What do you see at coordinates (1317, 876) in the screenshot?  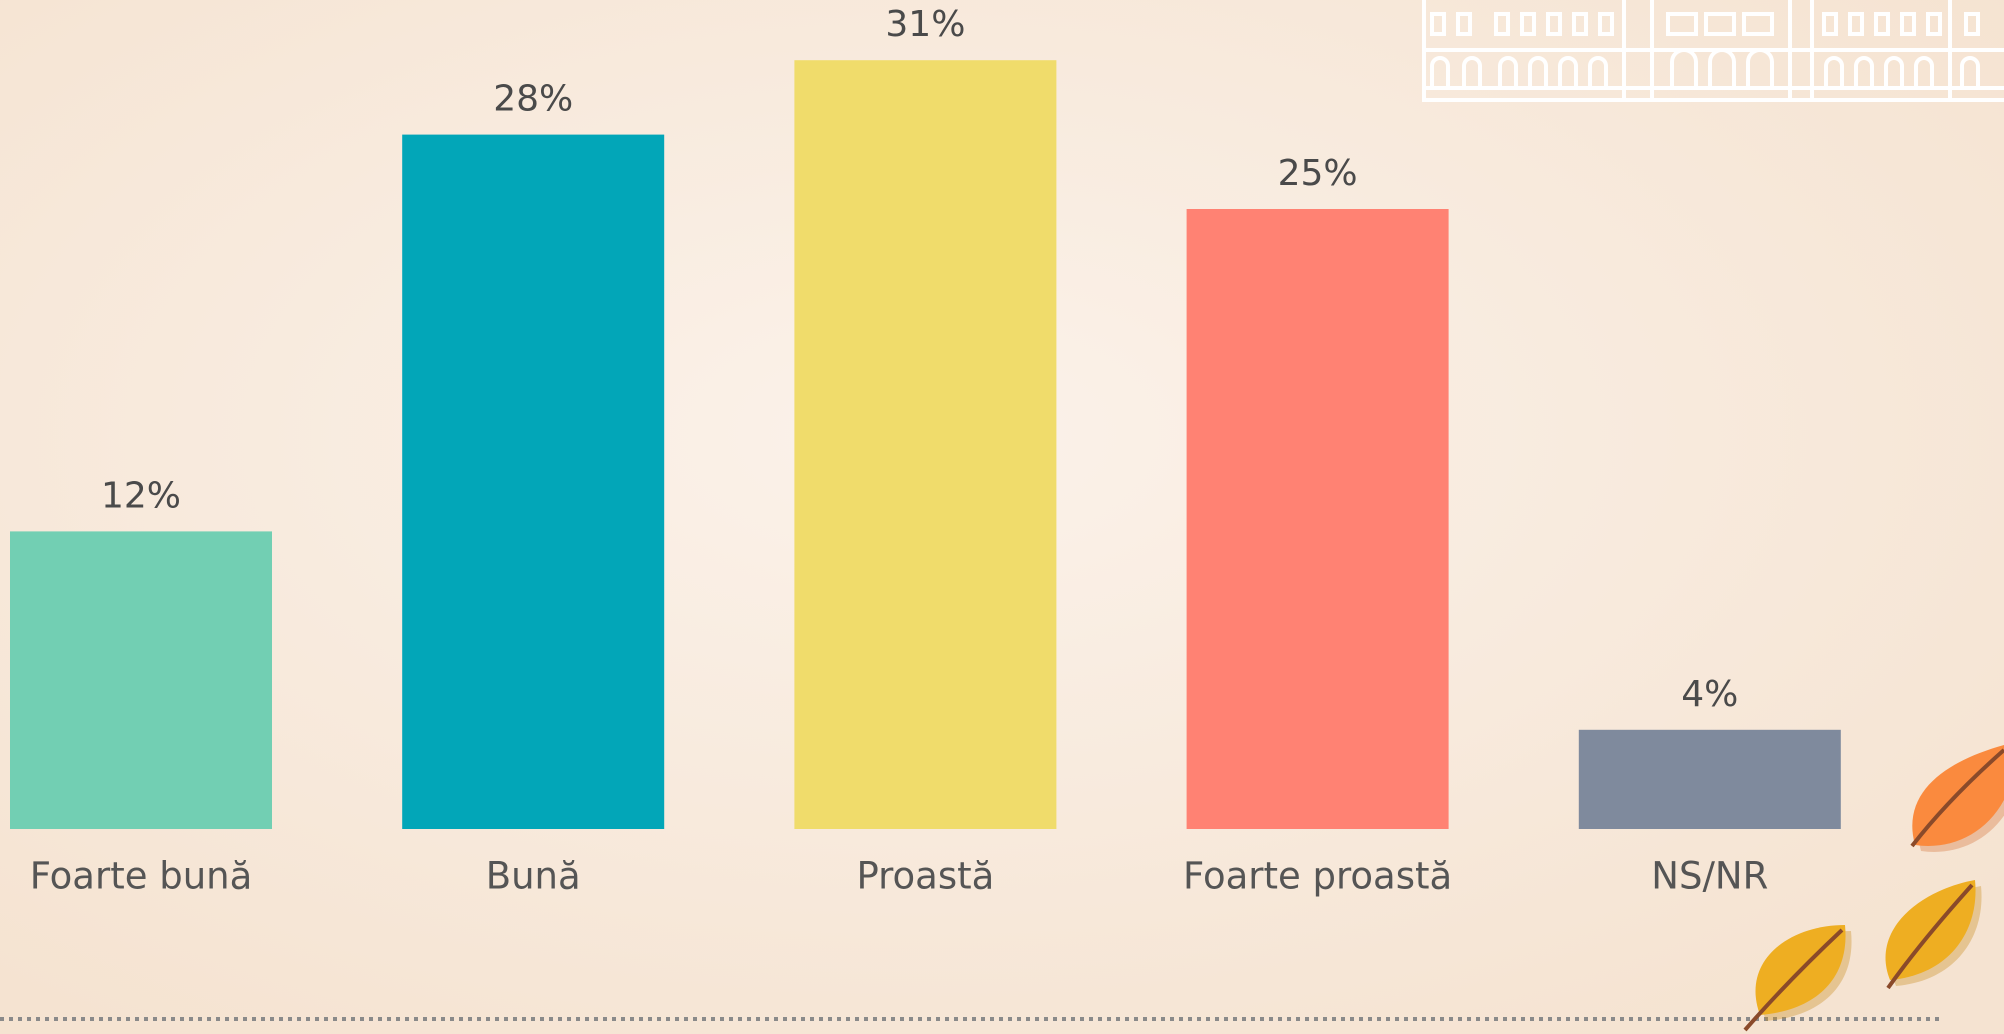 I see `category-label: Foarte proastă` at bounding box center [1317, 876].